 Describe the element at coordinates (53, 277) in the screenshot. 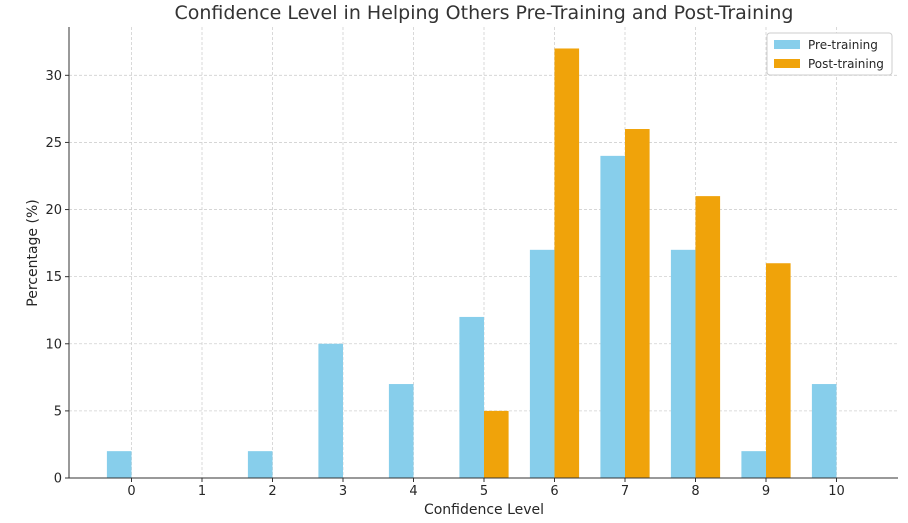

I see `y-tick-label: 15` at that location.